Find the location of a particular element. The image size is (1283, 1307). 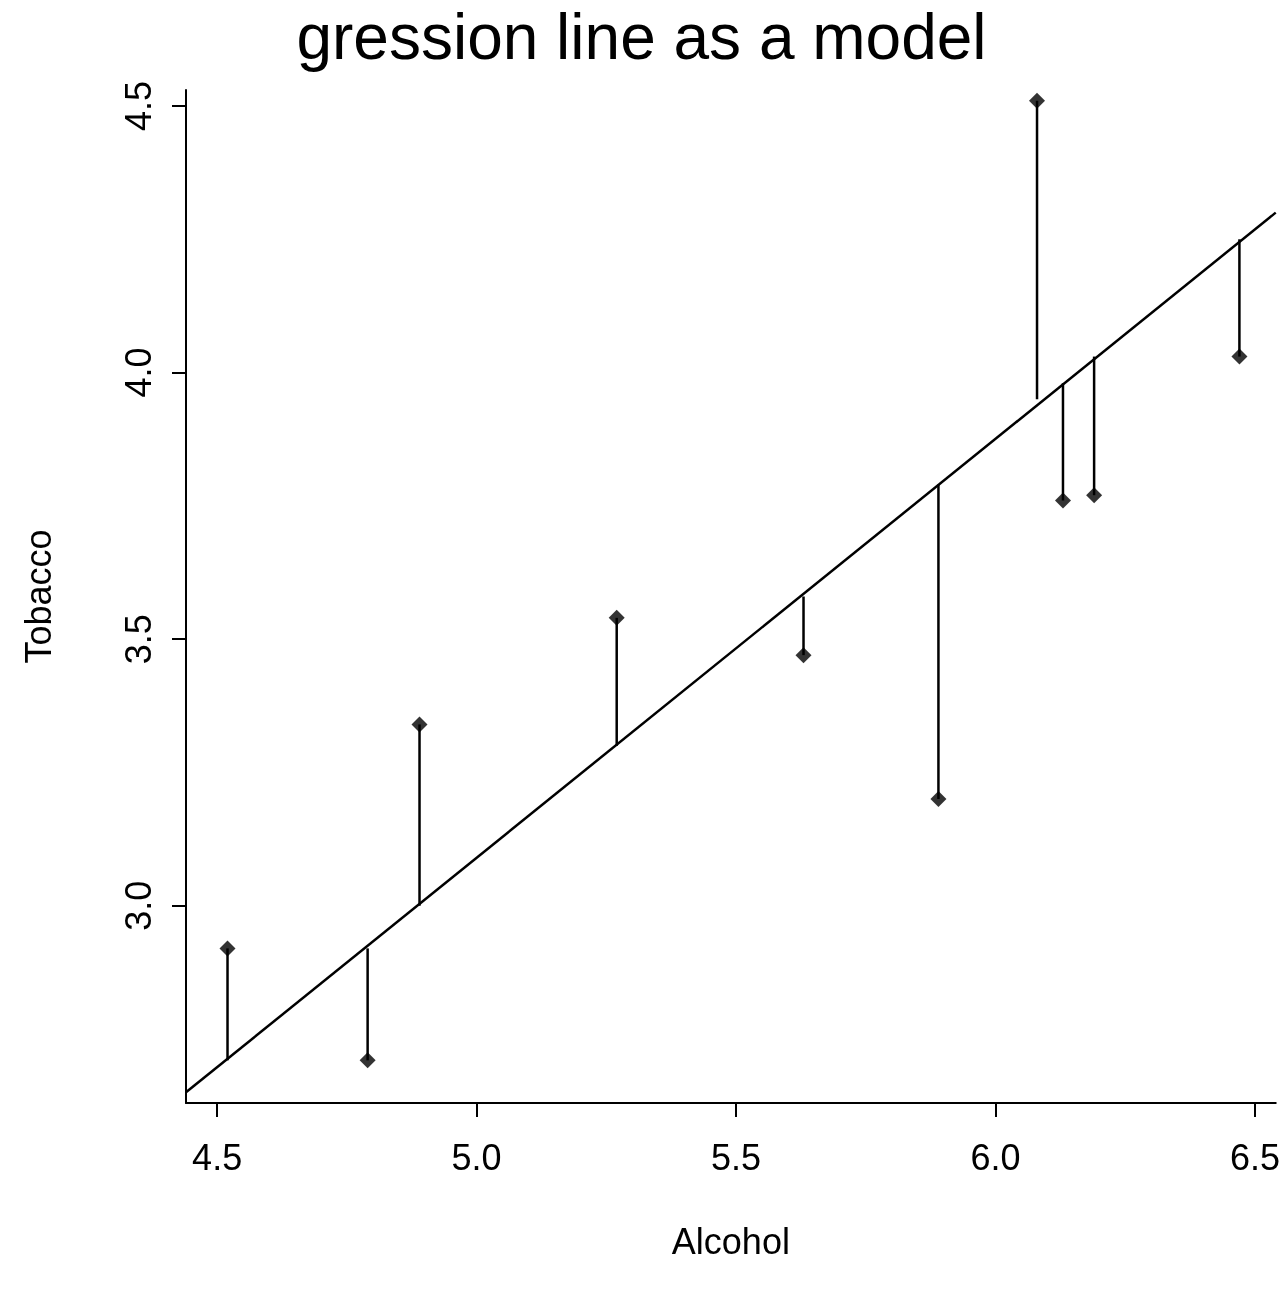

chart-title: gression line as a model is located at coordinates (641, 37).